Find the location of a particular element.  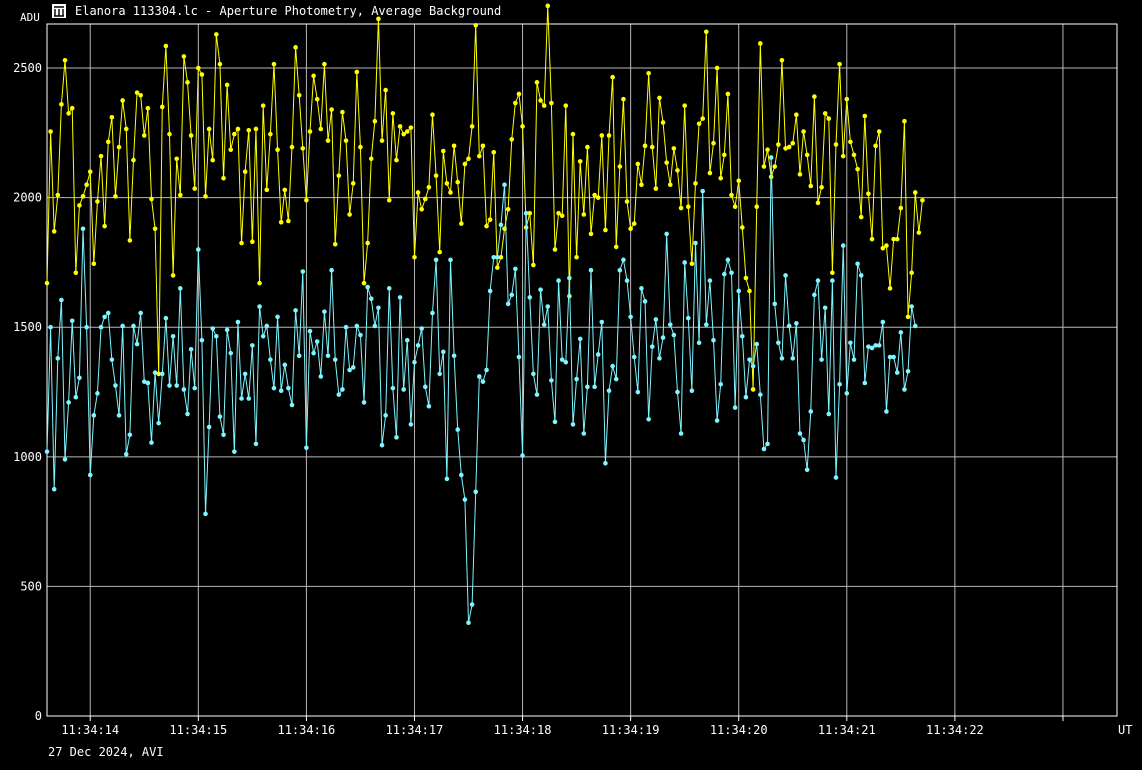

y-tick-labels: 0 500 1000 1500 2000 2500 is located at coordinates (27, 392).